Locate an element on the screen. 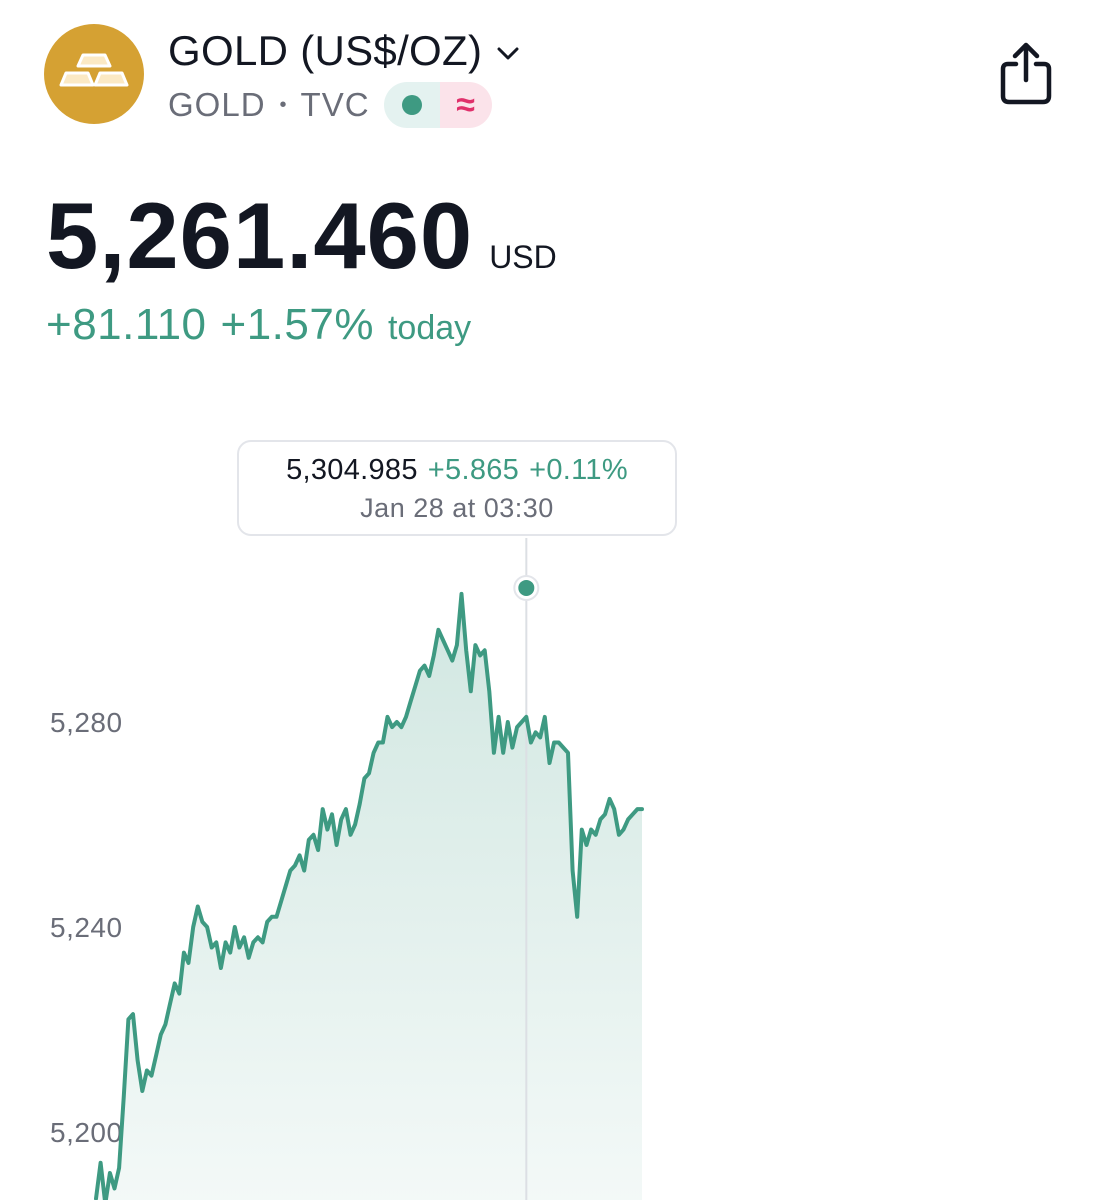 Image resolution: width=1108 pixels, height=1200 pixels. gold-logo is located at coordinates (94, 74).